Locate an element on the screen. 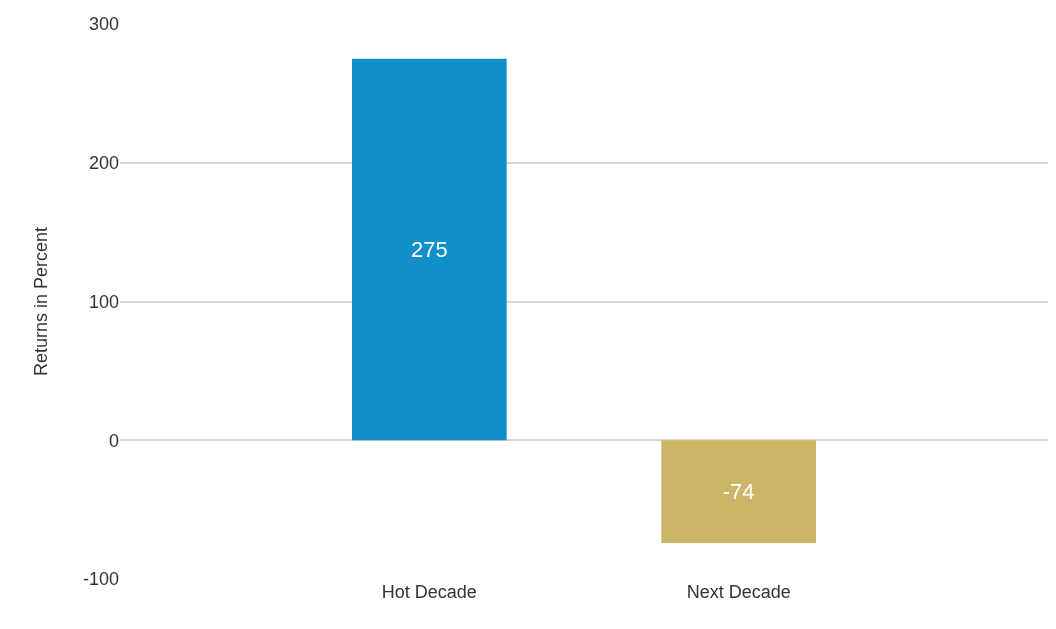 The height and width of the screenshot is (629, 1056). data-label: 275 is located at coordinates (429, 249).